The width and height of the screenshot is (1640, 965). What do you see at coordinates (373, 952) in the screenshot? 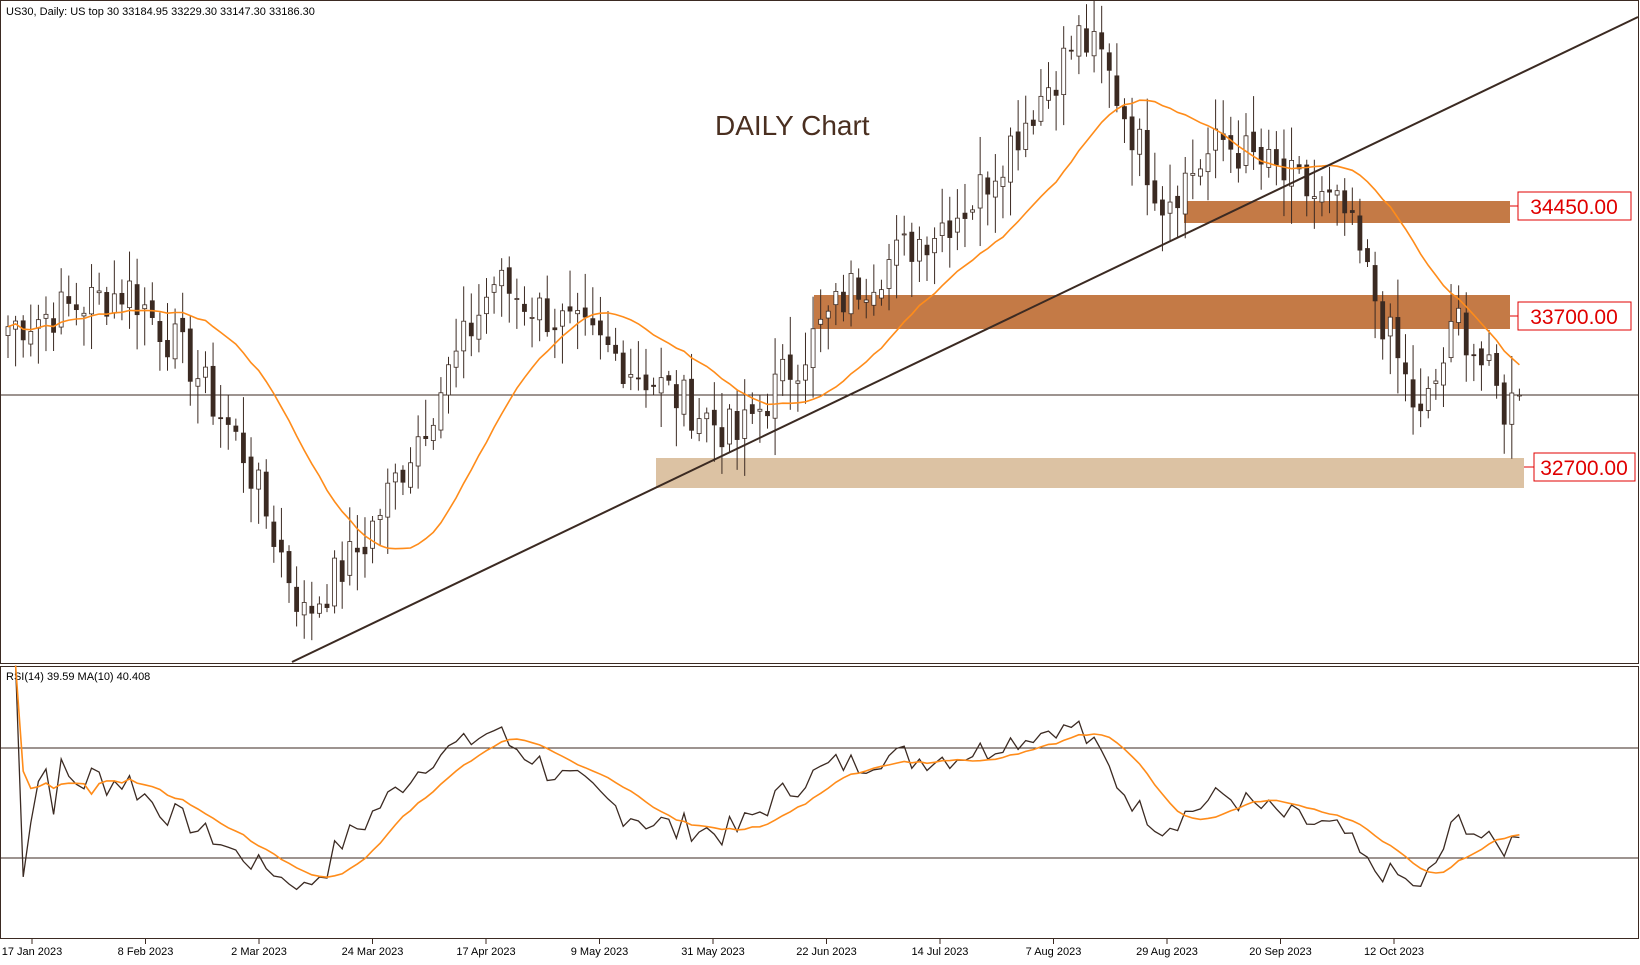
I see `x-tick-label: 24 Mar 2023` at bounding box center [373, 952].